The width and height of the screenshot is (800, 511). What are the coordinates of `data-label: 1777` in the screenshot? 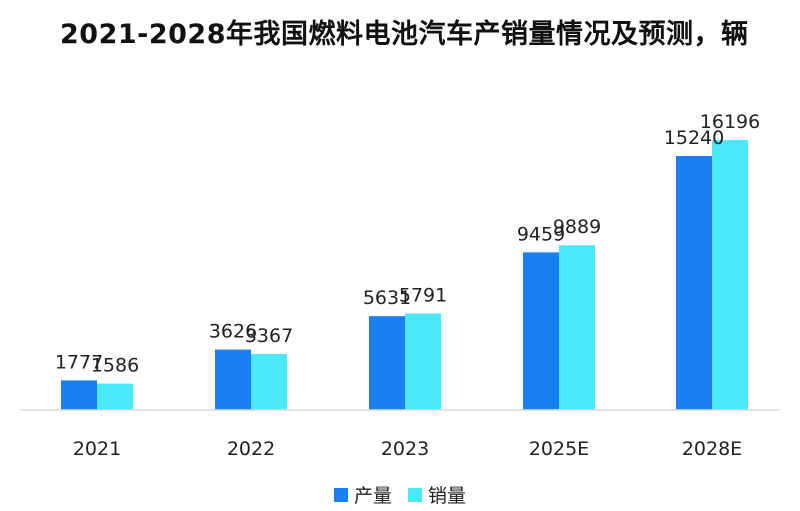 It's located at (79, 362).